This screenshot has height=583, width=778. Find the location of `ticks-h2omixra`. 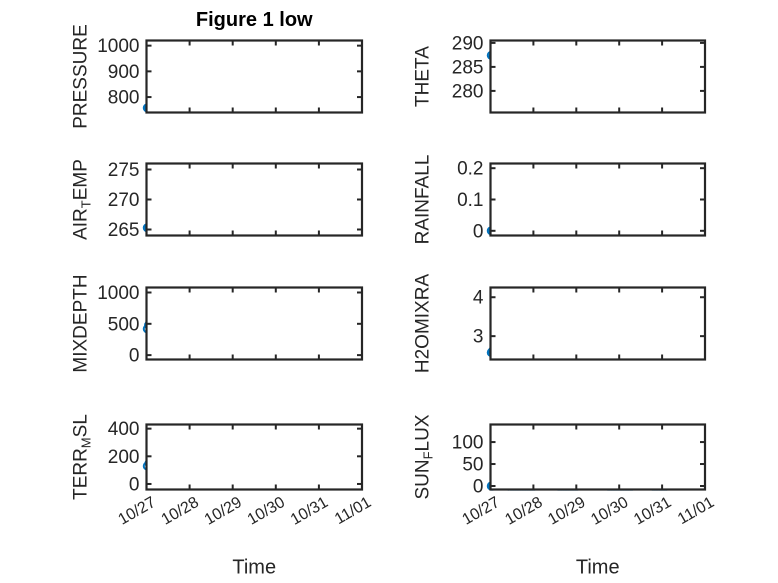

ticks-h2omixra is located at coordinates (597, 323).